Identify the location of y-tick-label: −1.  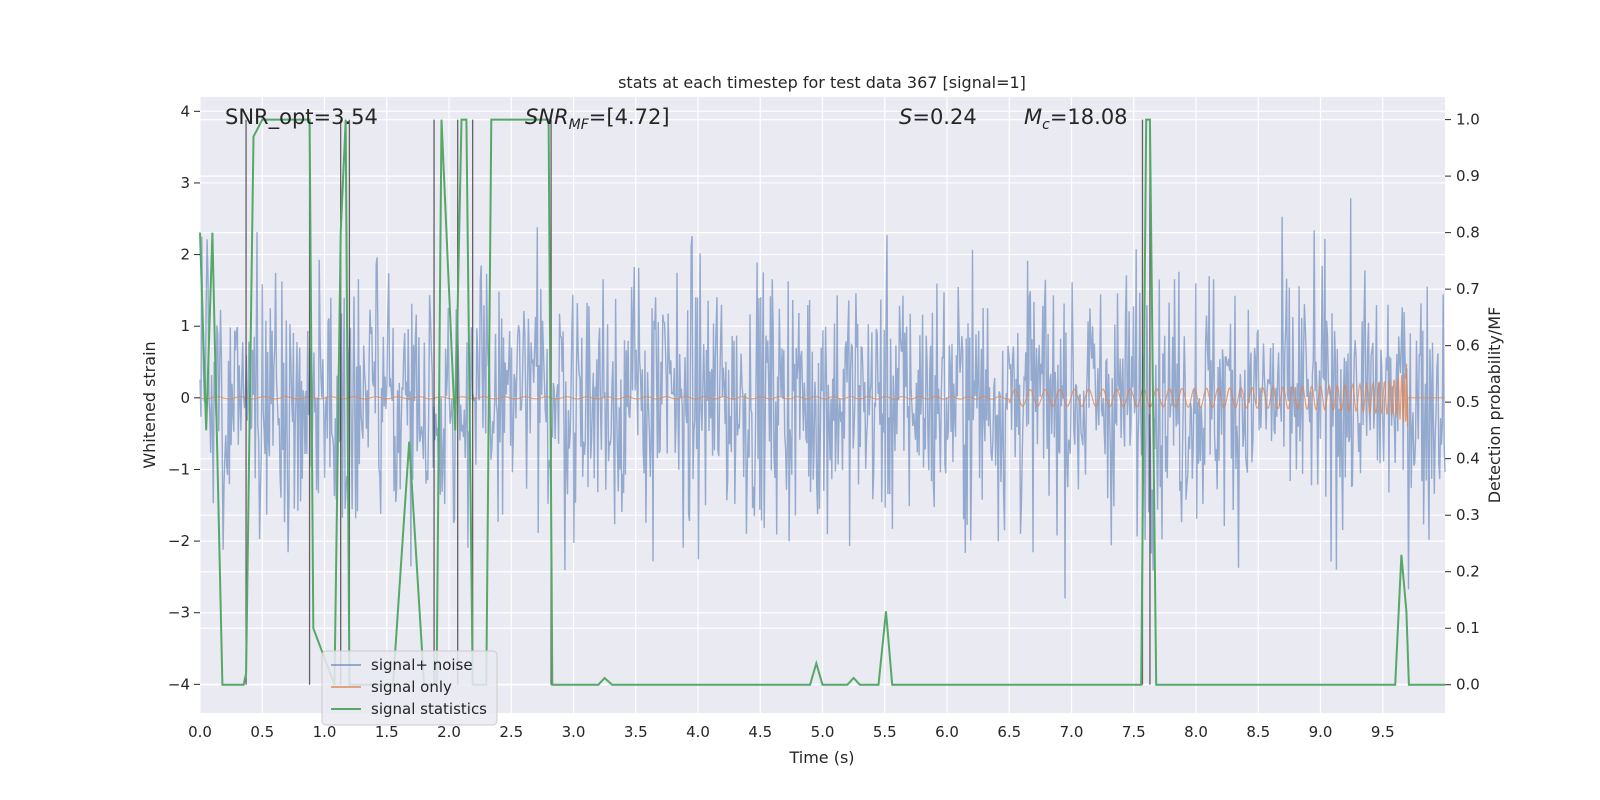
(179, 469).